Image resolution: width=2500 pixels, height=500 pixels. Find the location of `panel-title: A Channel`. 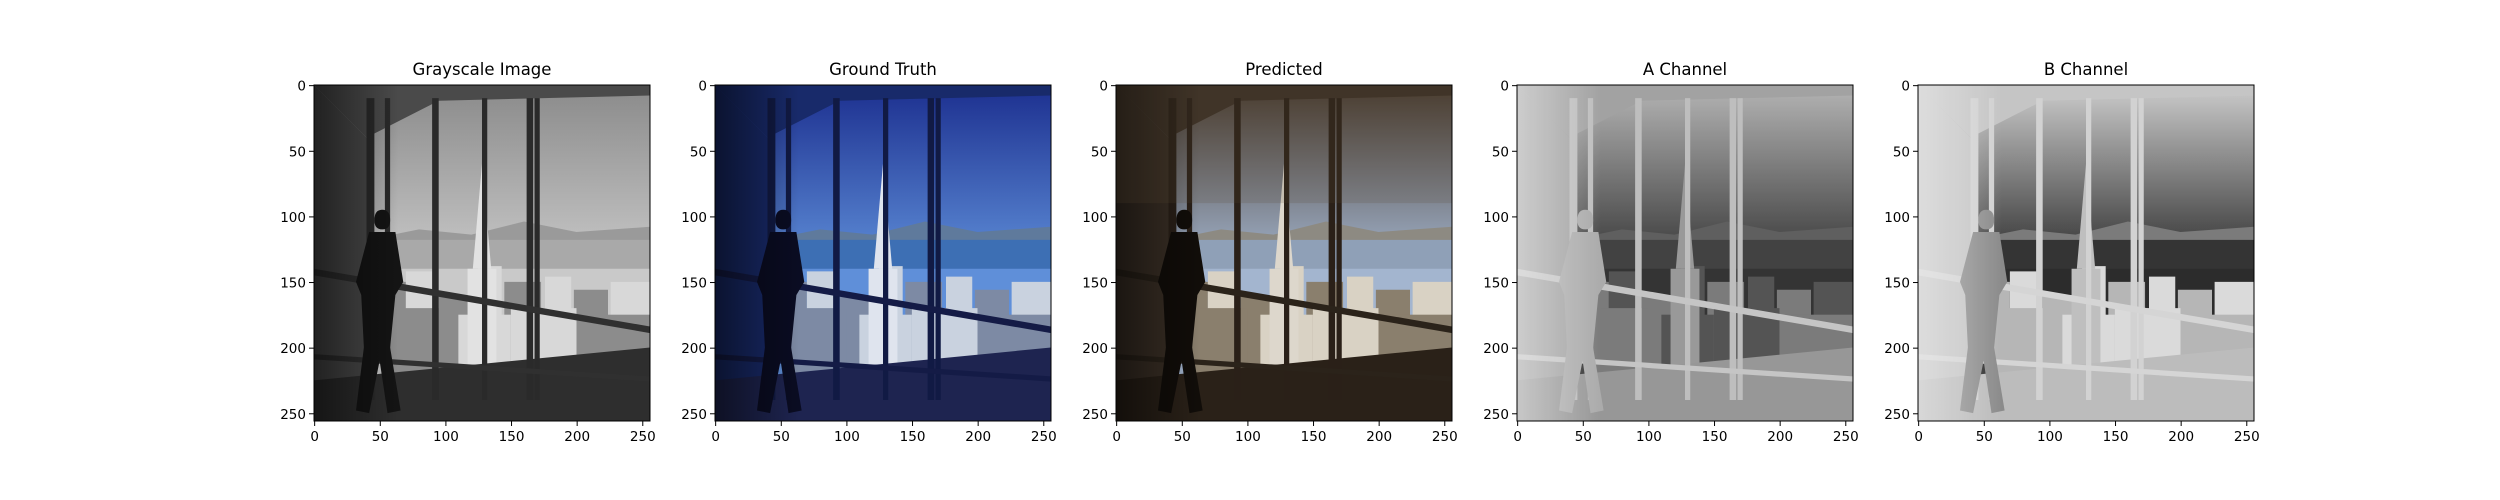

panel-title: A Channel is located at coordinates (1685, 69).